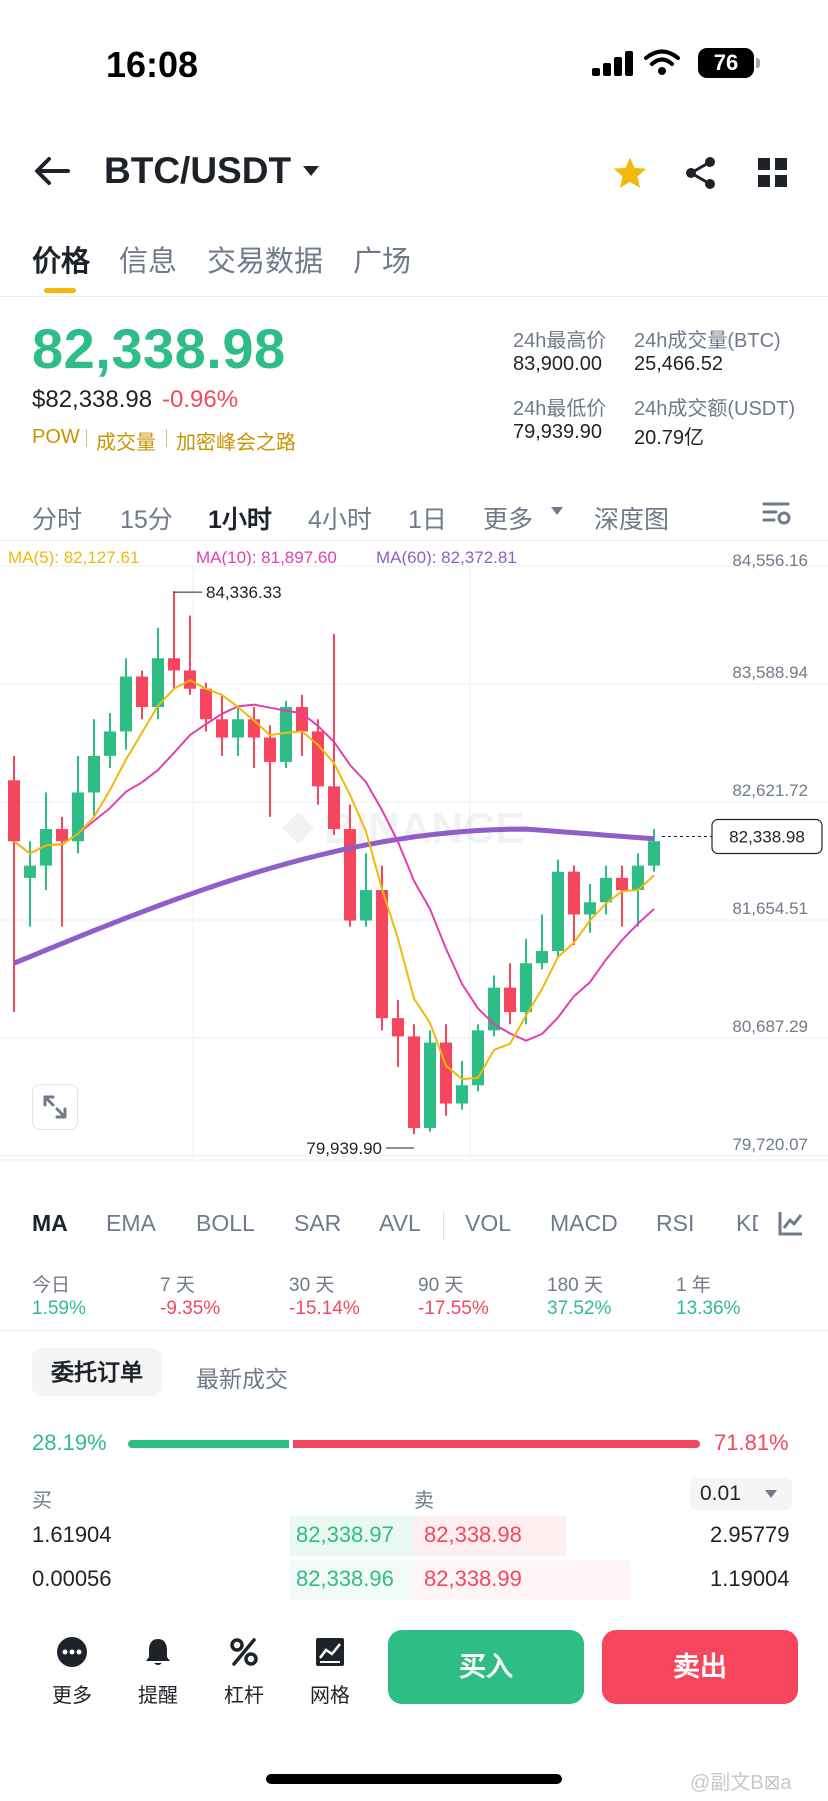  What do you see at coordinates (773, 173) in the screenshot?
I see `grid-menu-icon` at bounding box center [773, 173].